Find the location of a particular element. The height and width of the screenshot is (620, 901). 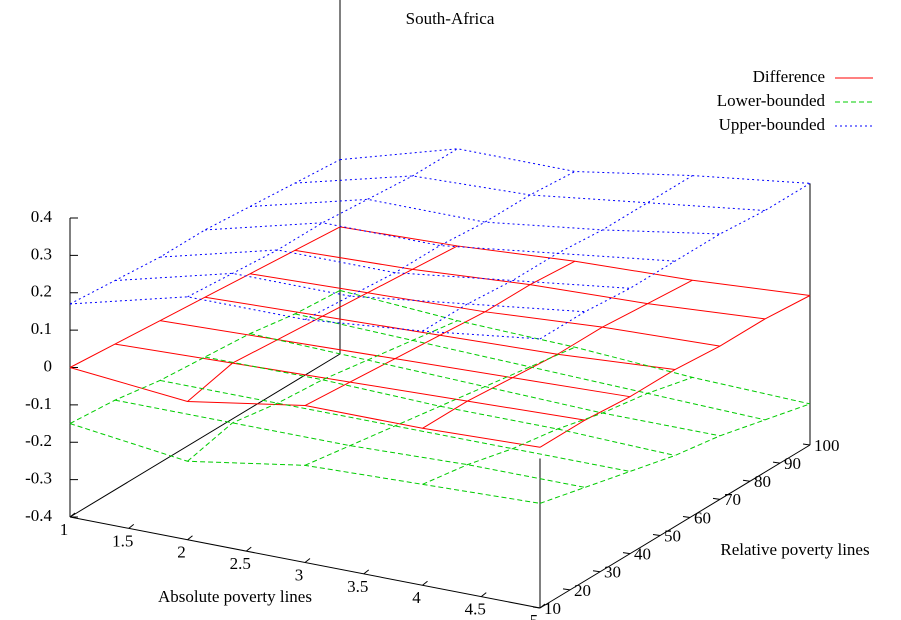

z-tick-label: -0.4 is located at coordinates (38, 515).